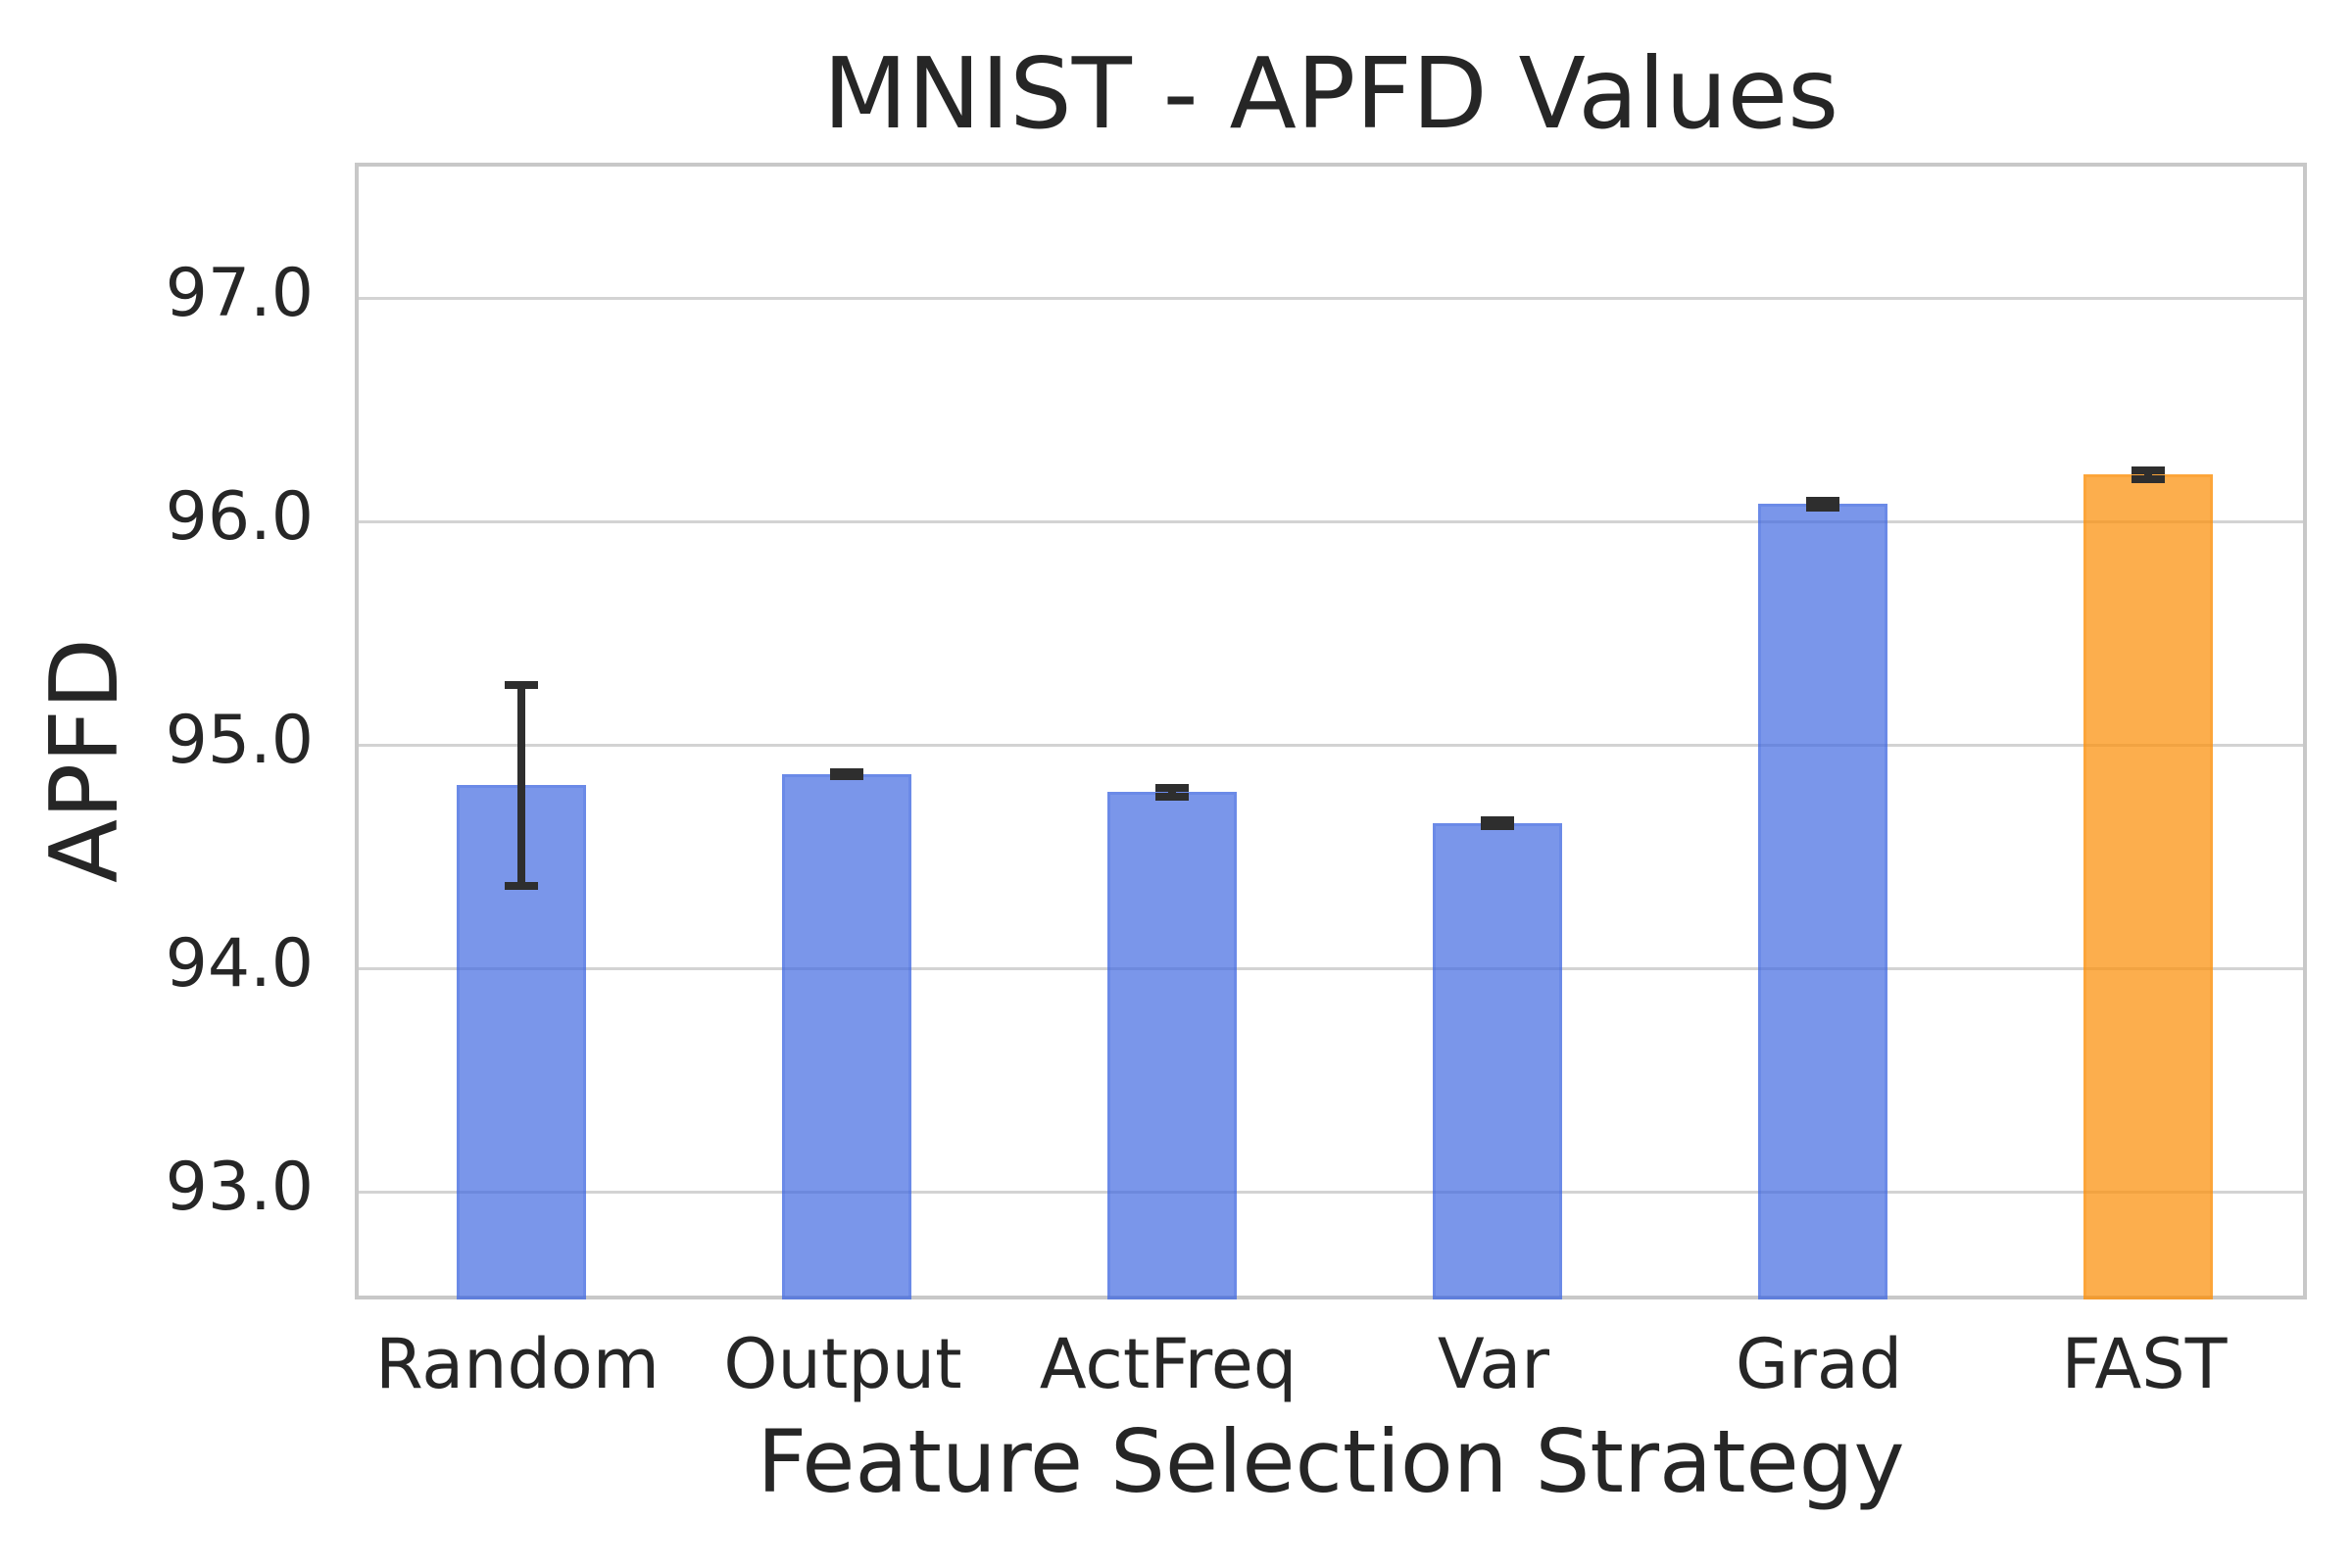 The image size is (2352, 1568). I want to click on x-tick-label-random: Random, so click(517, 1364).